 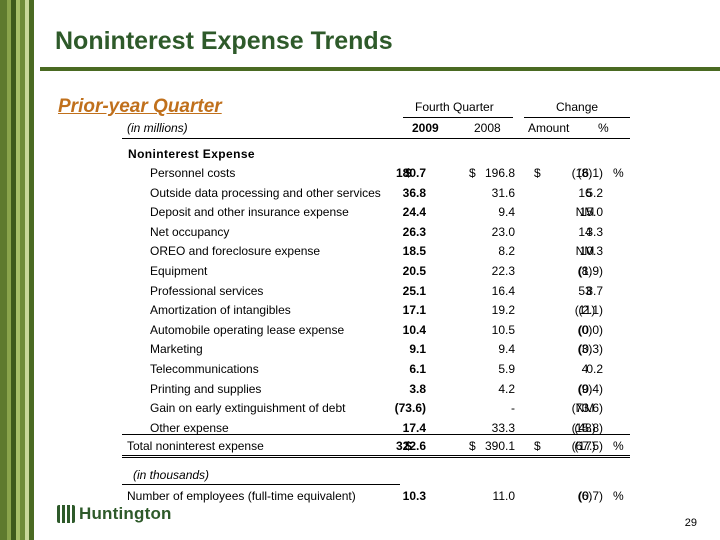 I want to click on row-change-percent: 14, so click(x=585, y=232).